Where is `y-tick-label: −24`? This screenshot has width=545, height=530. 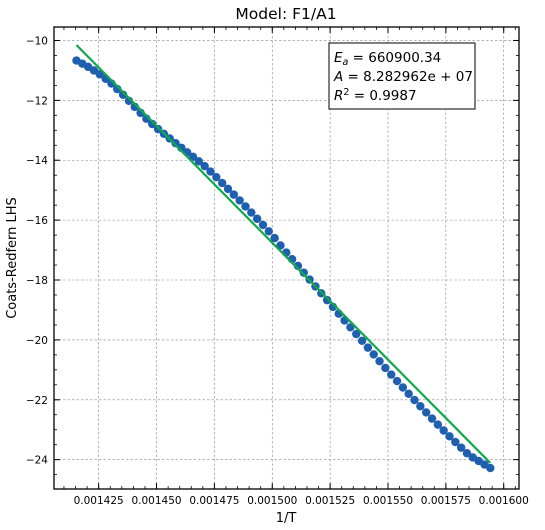
y-tick-label: −24 is located at coordinates (37, 461).